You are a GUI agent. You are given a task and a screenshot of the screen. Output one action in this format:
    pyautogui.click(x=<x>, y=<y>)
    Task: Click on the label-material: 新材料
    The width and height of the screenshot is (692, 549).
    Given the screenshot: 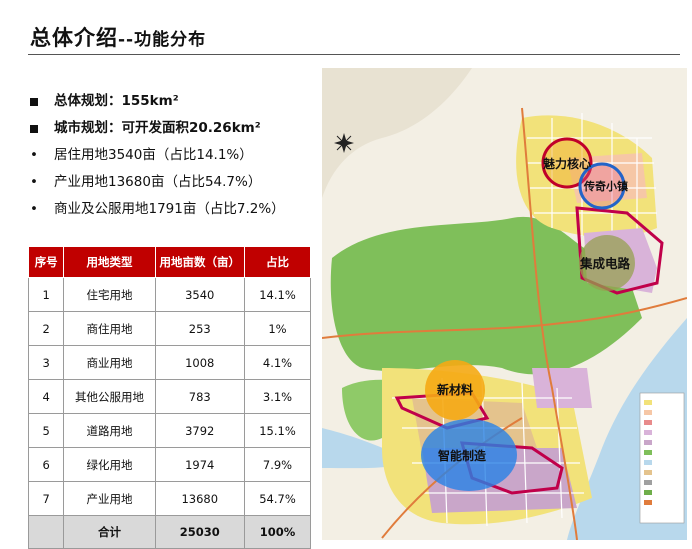 What is the action you would take?
    pyautogui.click(x=455, y=389)
    